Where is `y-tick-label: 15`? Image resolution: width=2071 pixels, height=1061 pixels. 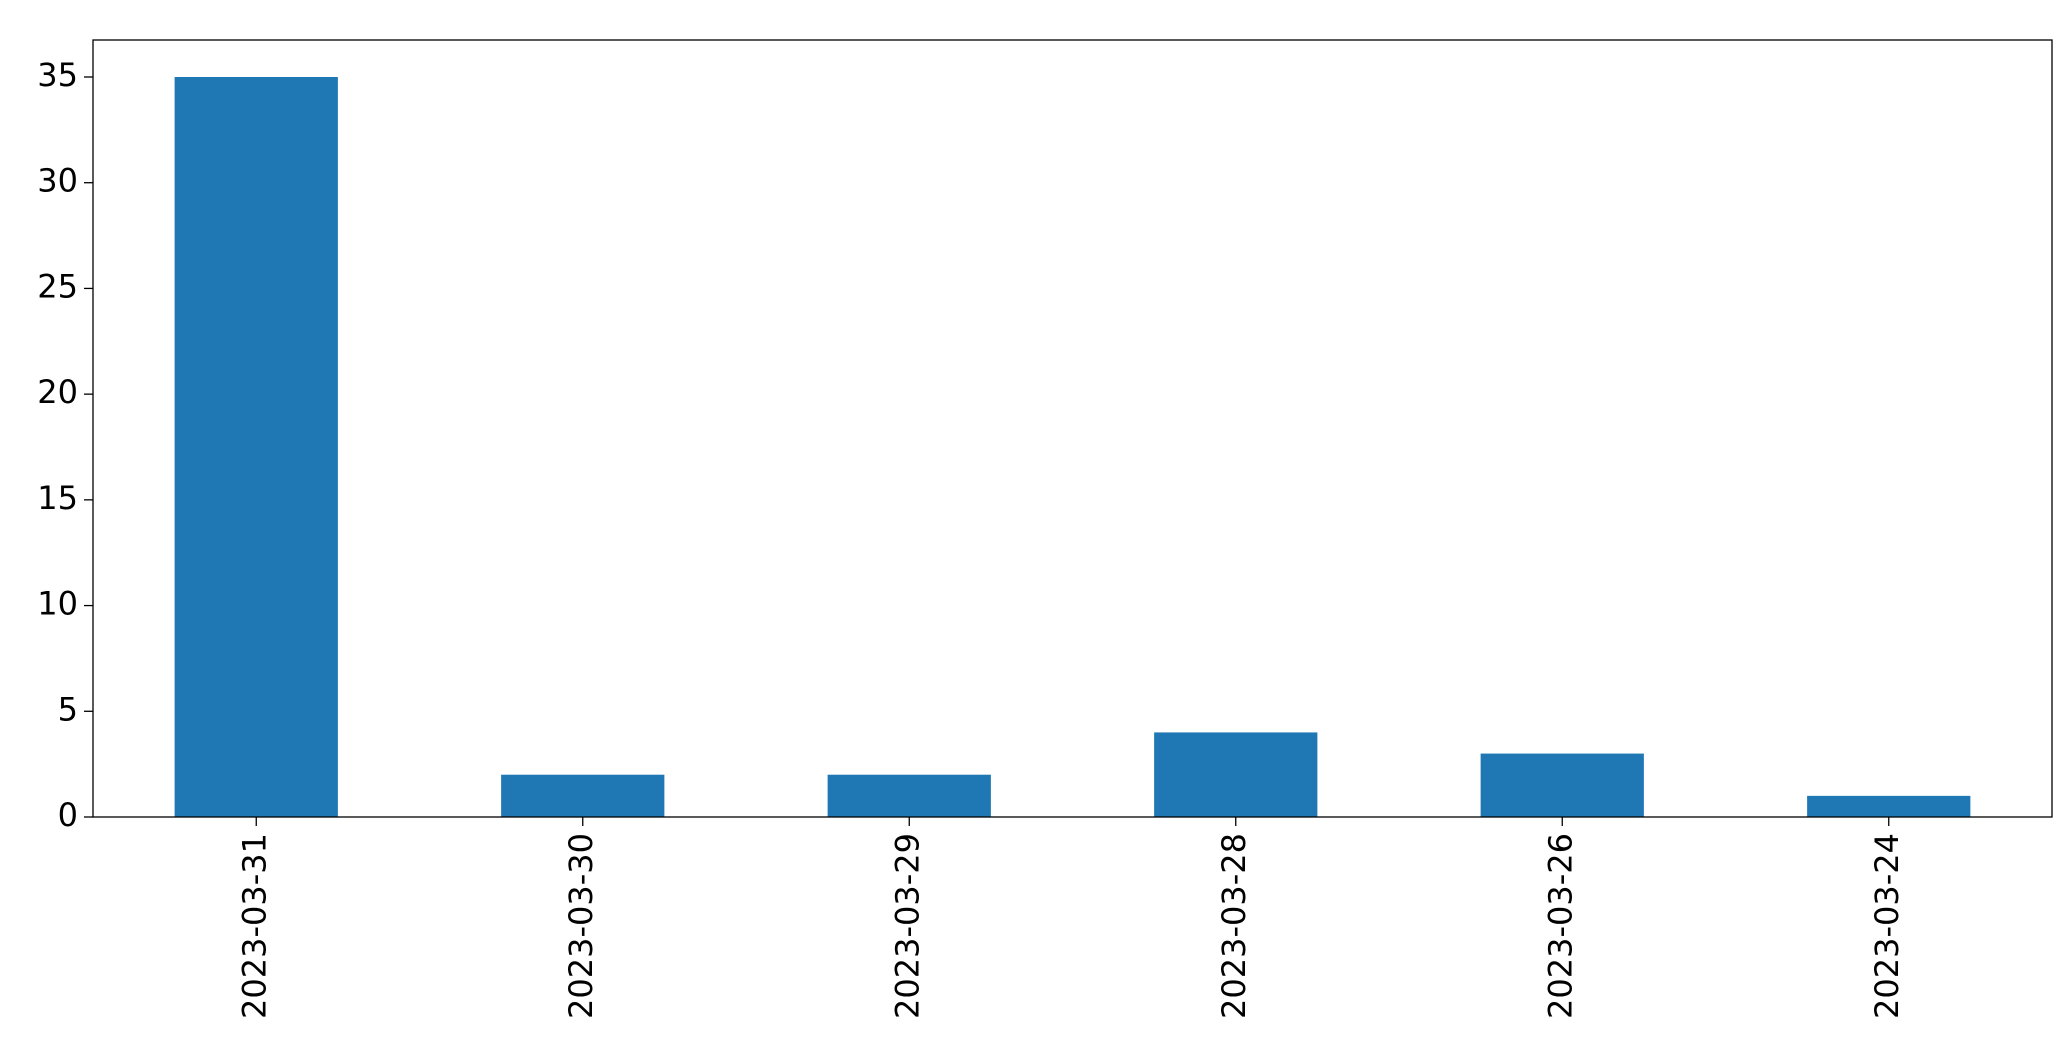
y-tick-label: 15 is located at coordinates (57, 498).